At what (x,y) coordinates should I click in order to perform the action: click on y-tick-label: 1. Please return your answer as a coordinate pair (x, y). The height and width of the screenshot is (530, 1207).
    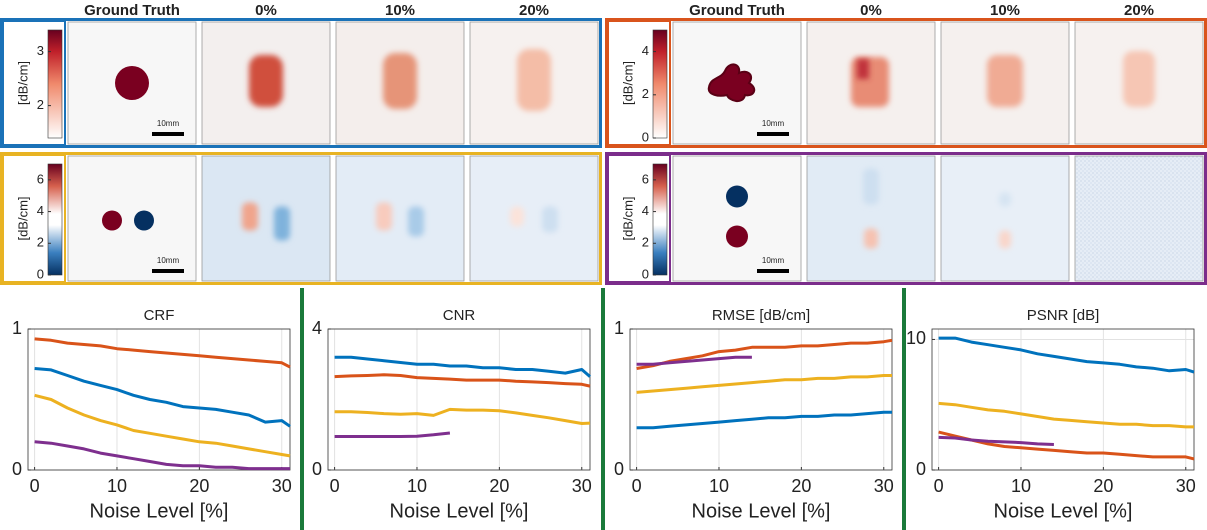
    Looking at the image, I should click on (619, 328).